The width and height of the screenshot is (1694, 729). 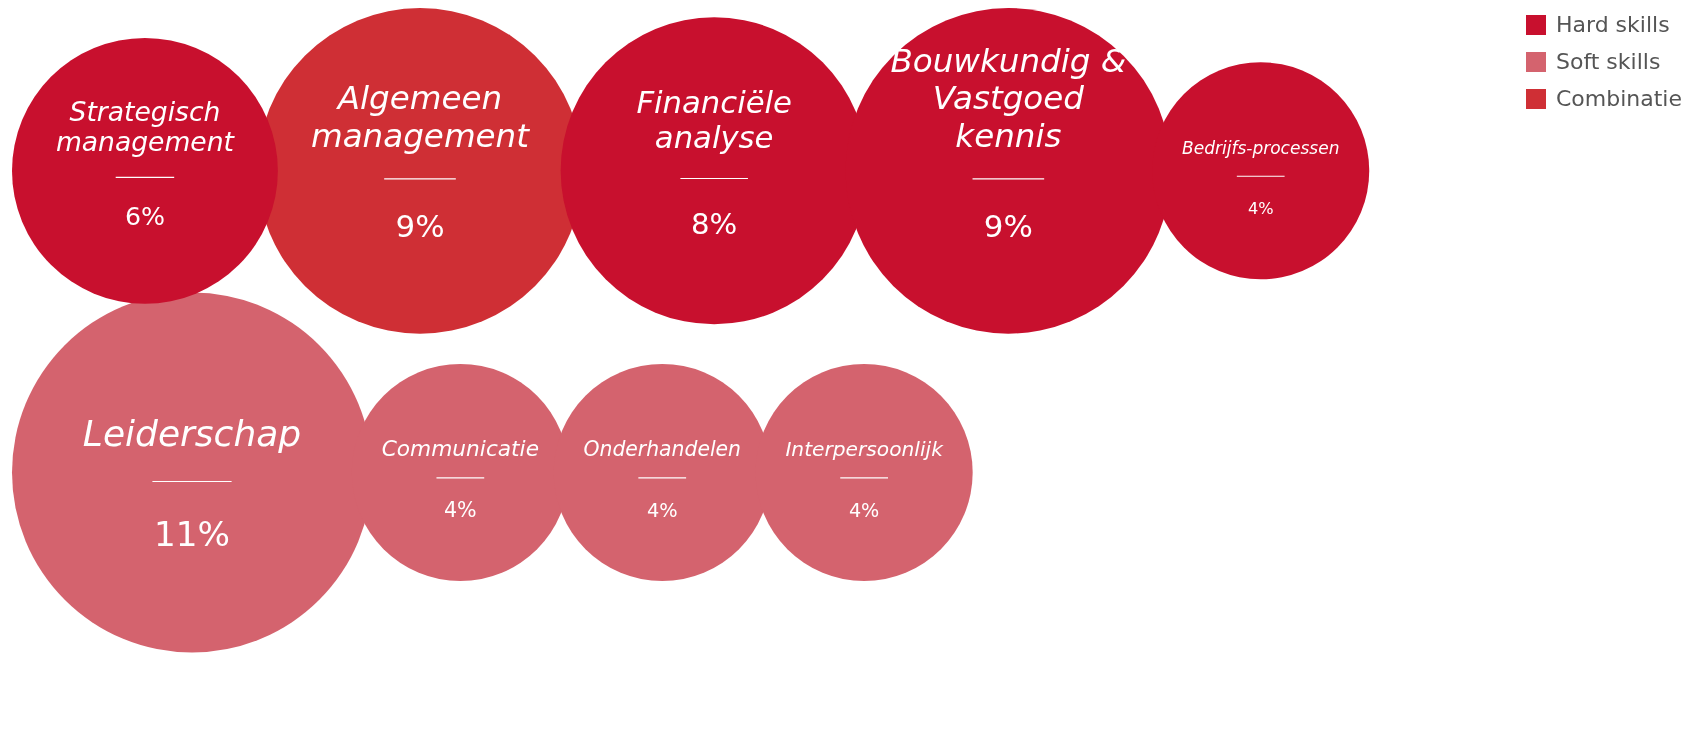 I want to click on category-label: Algemeen management, so click(x=420, y=117).